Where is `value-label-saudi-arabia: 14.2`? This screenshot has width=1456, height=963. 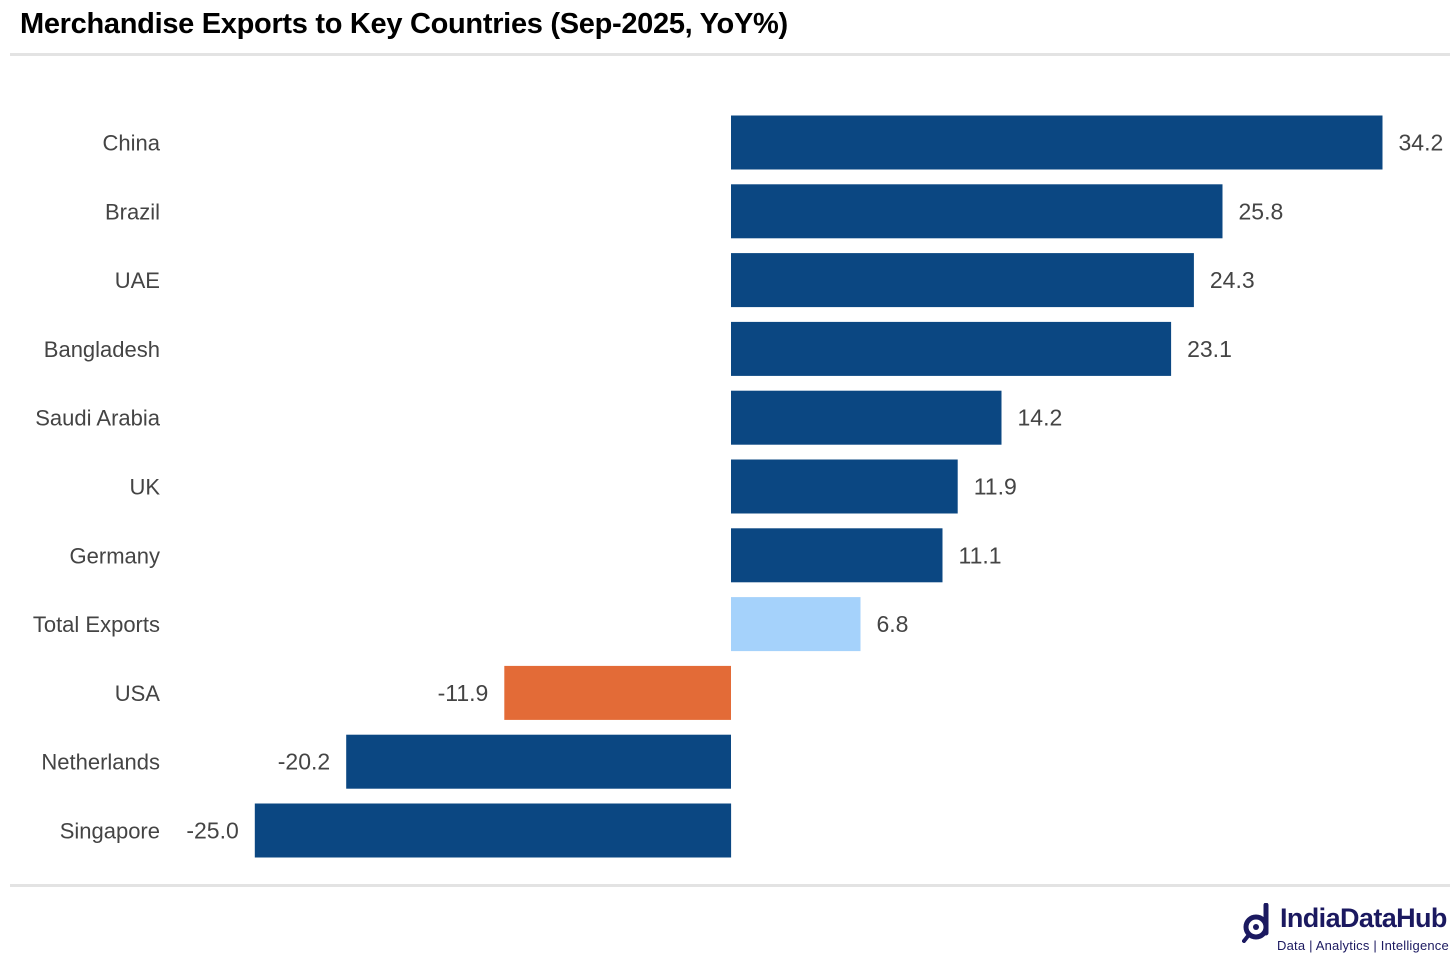
value-label-saudi-arabia: 14.2 is located at coordinates (1040, 418).